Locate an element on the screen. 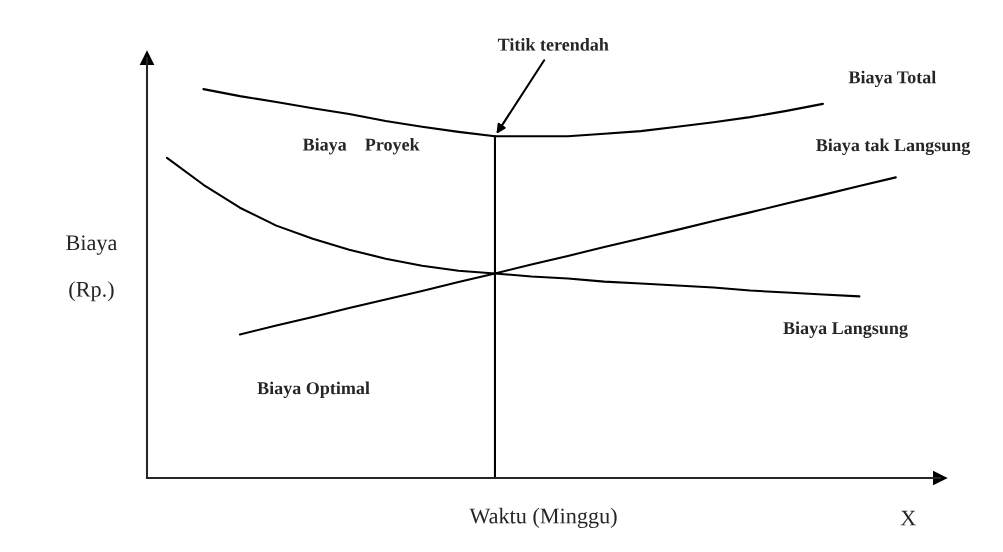  annotation: Biaya Optimal is located at coordinates (313, 390).